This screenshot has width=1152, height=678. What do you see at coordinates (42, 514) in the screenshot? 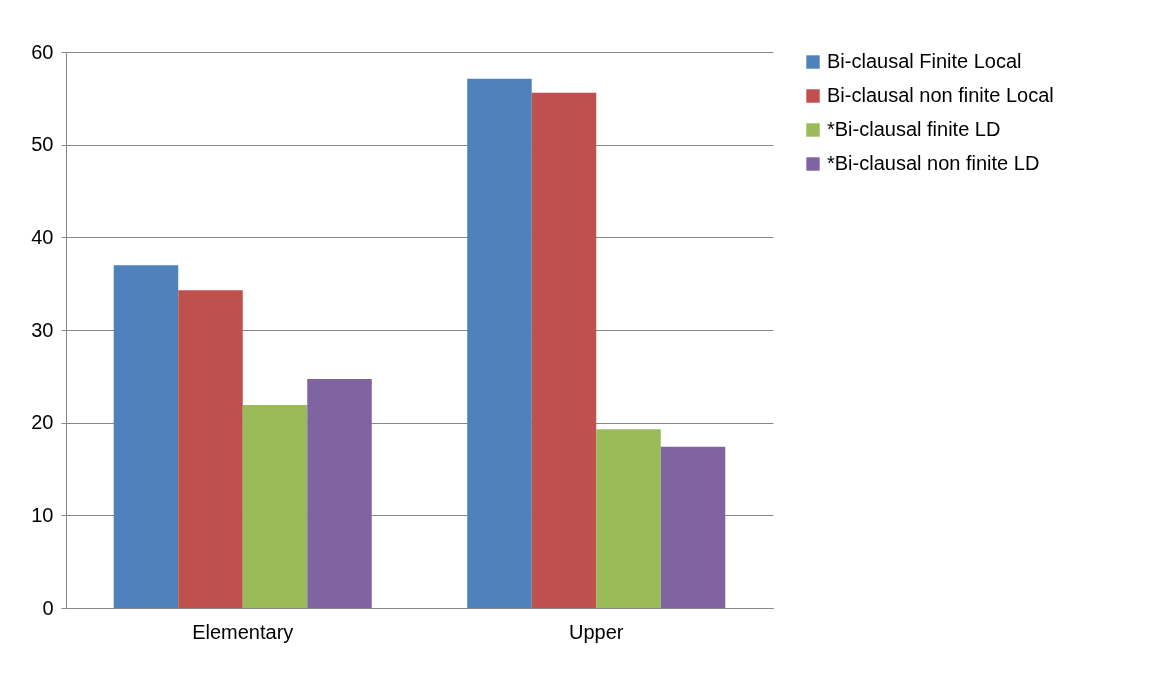
I see `y-tick-label: 10` at bounding box center [42, 514].